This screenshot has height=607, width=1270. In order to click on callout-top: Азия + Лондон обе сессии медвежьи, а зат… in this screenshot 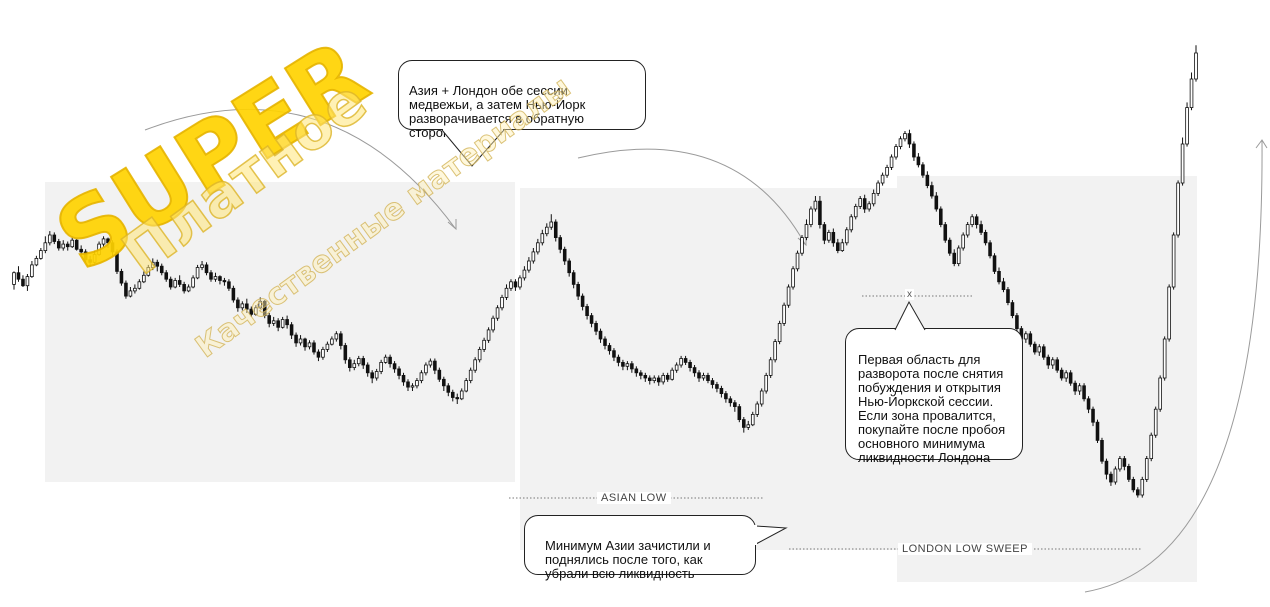, I will do `click(522, 100)`.